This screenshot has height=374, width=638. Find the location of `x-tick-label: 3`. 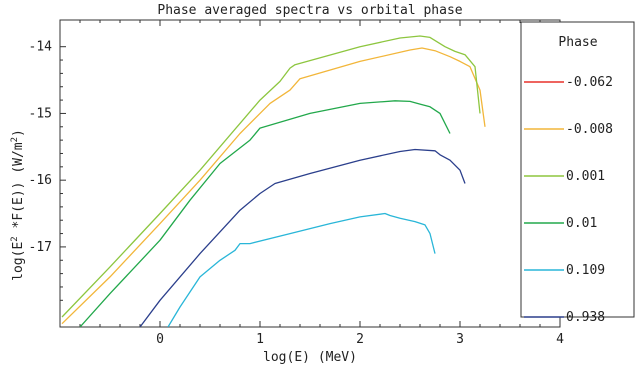

x-tick-label: 3 is located at coordinates (460, 339).